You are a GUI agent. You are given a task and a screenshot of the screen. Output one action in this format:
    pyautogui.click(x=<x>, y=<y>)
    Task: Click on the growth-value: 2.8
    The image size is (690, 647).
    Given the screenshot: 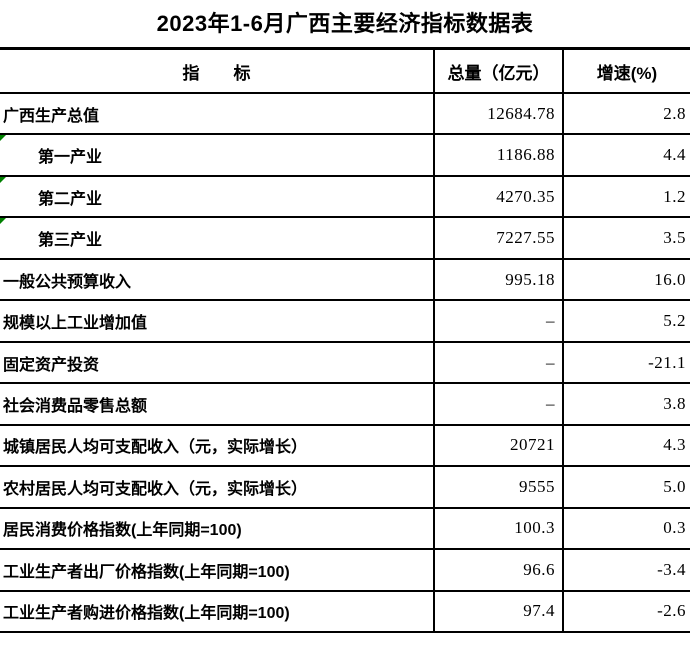 What is the action you would take?
    pyautogui.click(x=674, y=113)
    